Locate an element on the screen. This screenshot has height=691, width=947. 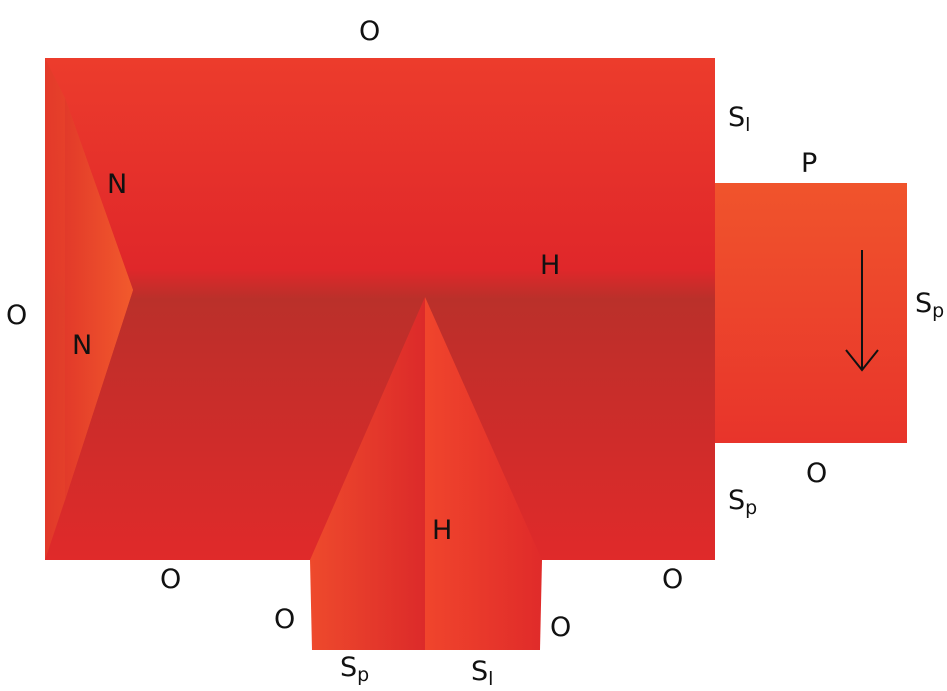
label-porch-p: P is located at coordinates (809, 163).